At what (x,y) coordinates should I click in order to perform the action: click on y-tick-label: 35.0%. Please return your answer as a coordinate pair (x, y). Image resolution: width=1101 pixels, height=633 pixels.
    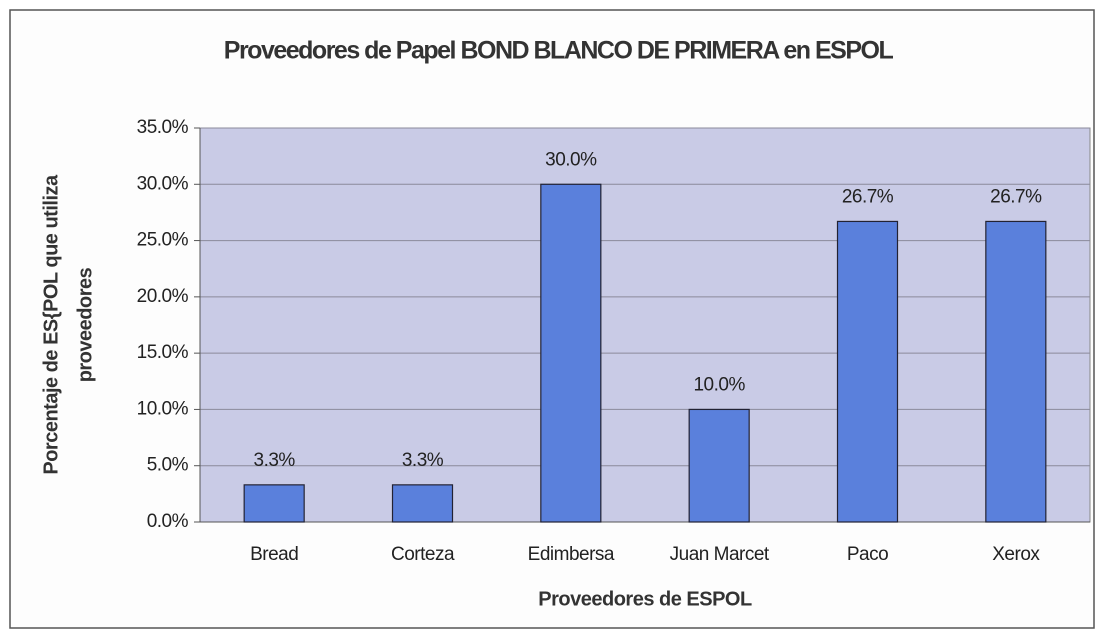
    Looking at the image, I should click on (163, 127).